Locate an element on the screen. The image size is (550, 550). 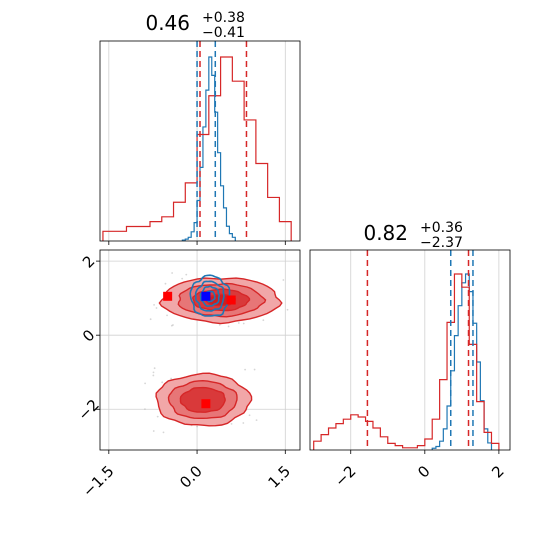
title-param-1-value: 0.46 is located at coordinates (167, 23).